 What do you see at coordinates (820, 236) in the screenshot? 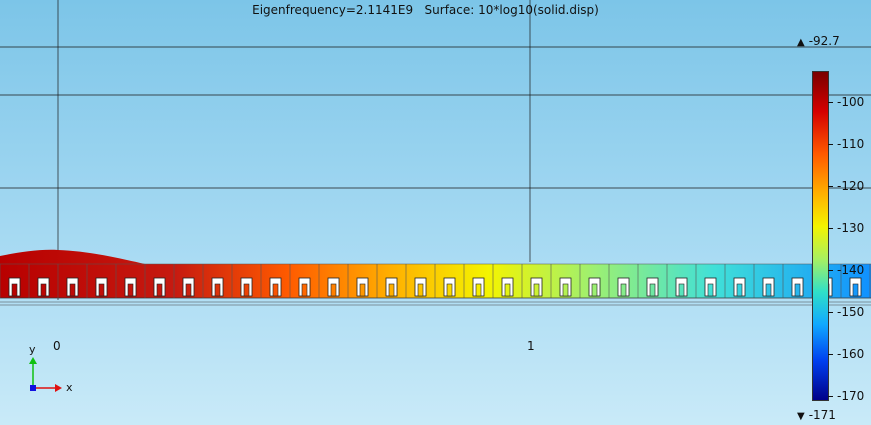
I see `colorbar` at bounding box center [820, 236].